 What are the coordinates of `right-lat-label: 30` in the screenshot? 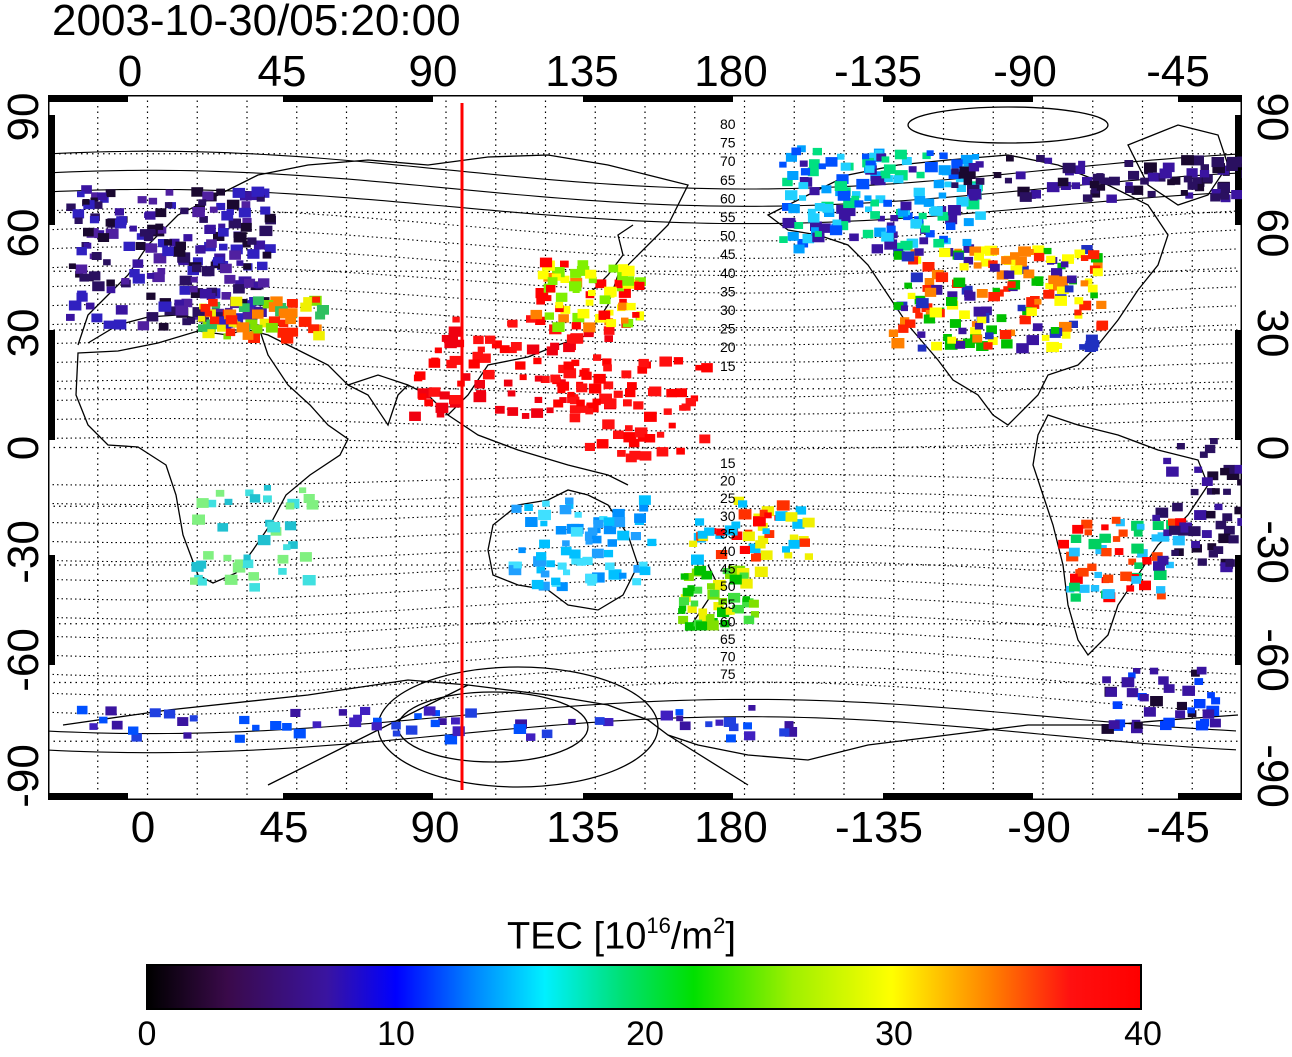 It's located at (1270, 333).